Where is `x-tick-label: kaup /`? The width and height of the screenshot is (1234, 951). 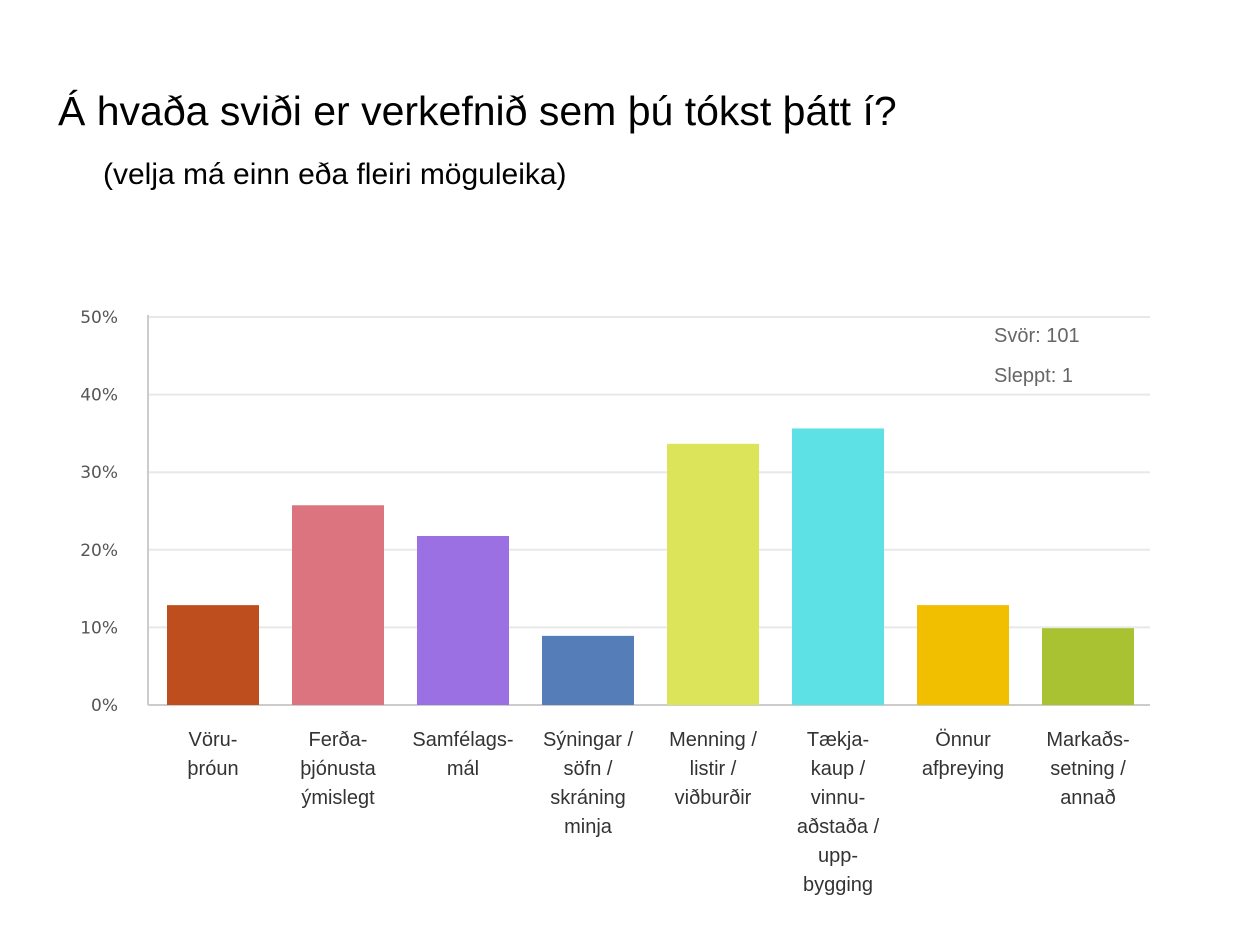
x-tick-label: kaup / is located at coordinates (838, 769).